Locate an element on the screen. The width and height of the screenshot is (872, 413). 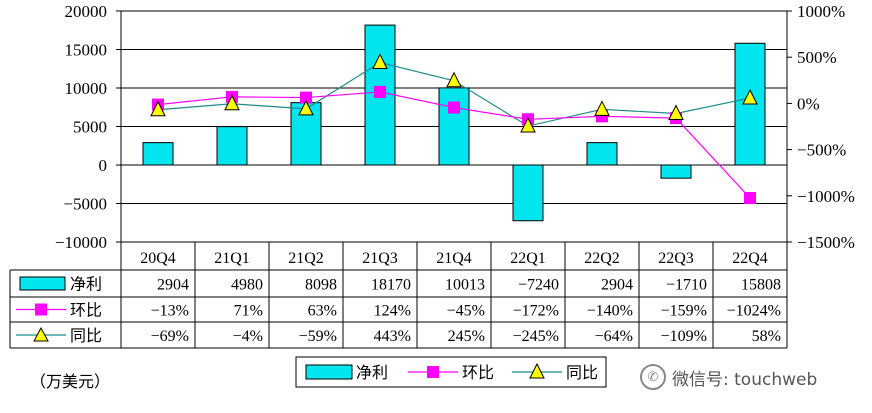
qoq-point-22Q4 is located at coordinates (750, 198).